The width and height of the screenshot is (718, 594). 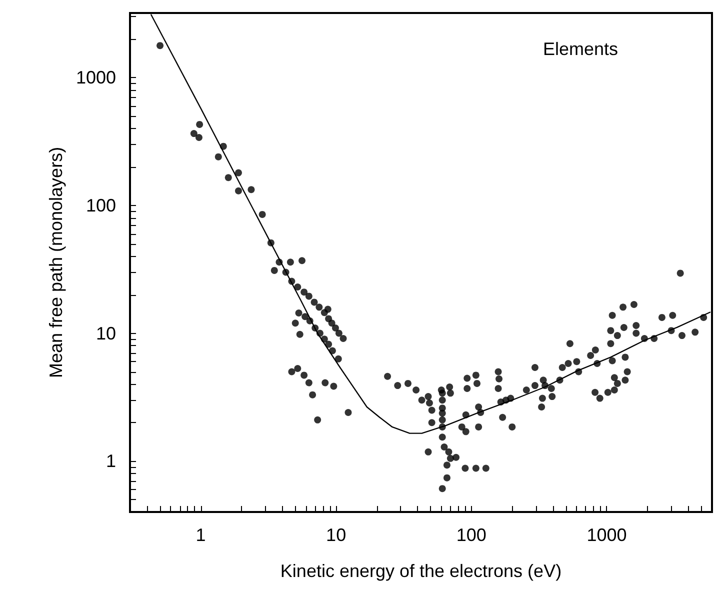 I want to click on x-axis-title: Kinetic energy of the electrons (eV), so click(x=421, y=571).